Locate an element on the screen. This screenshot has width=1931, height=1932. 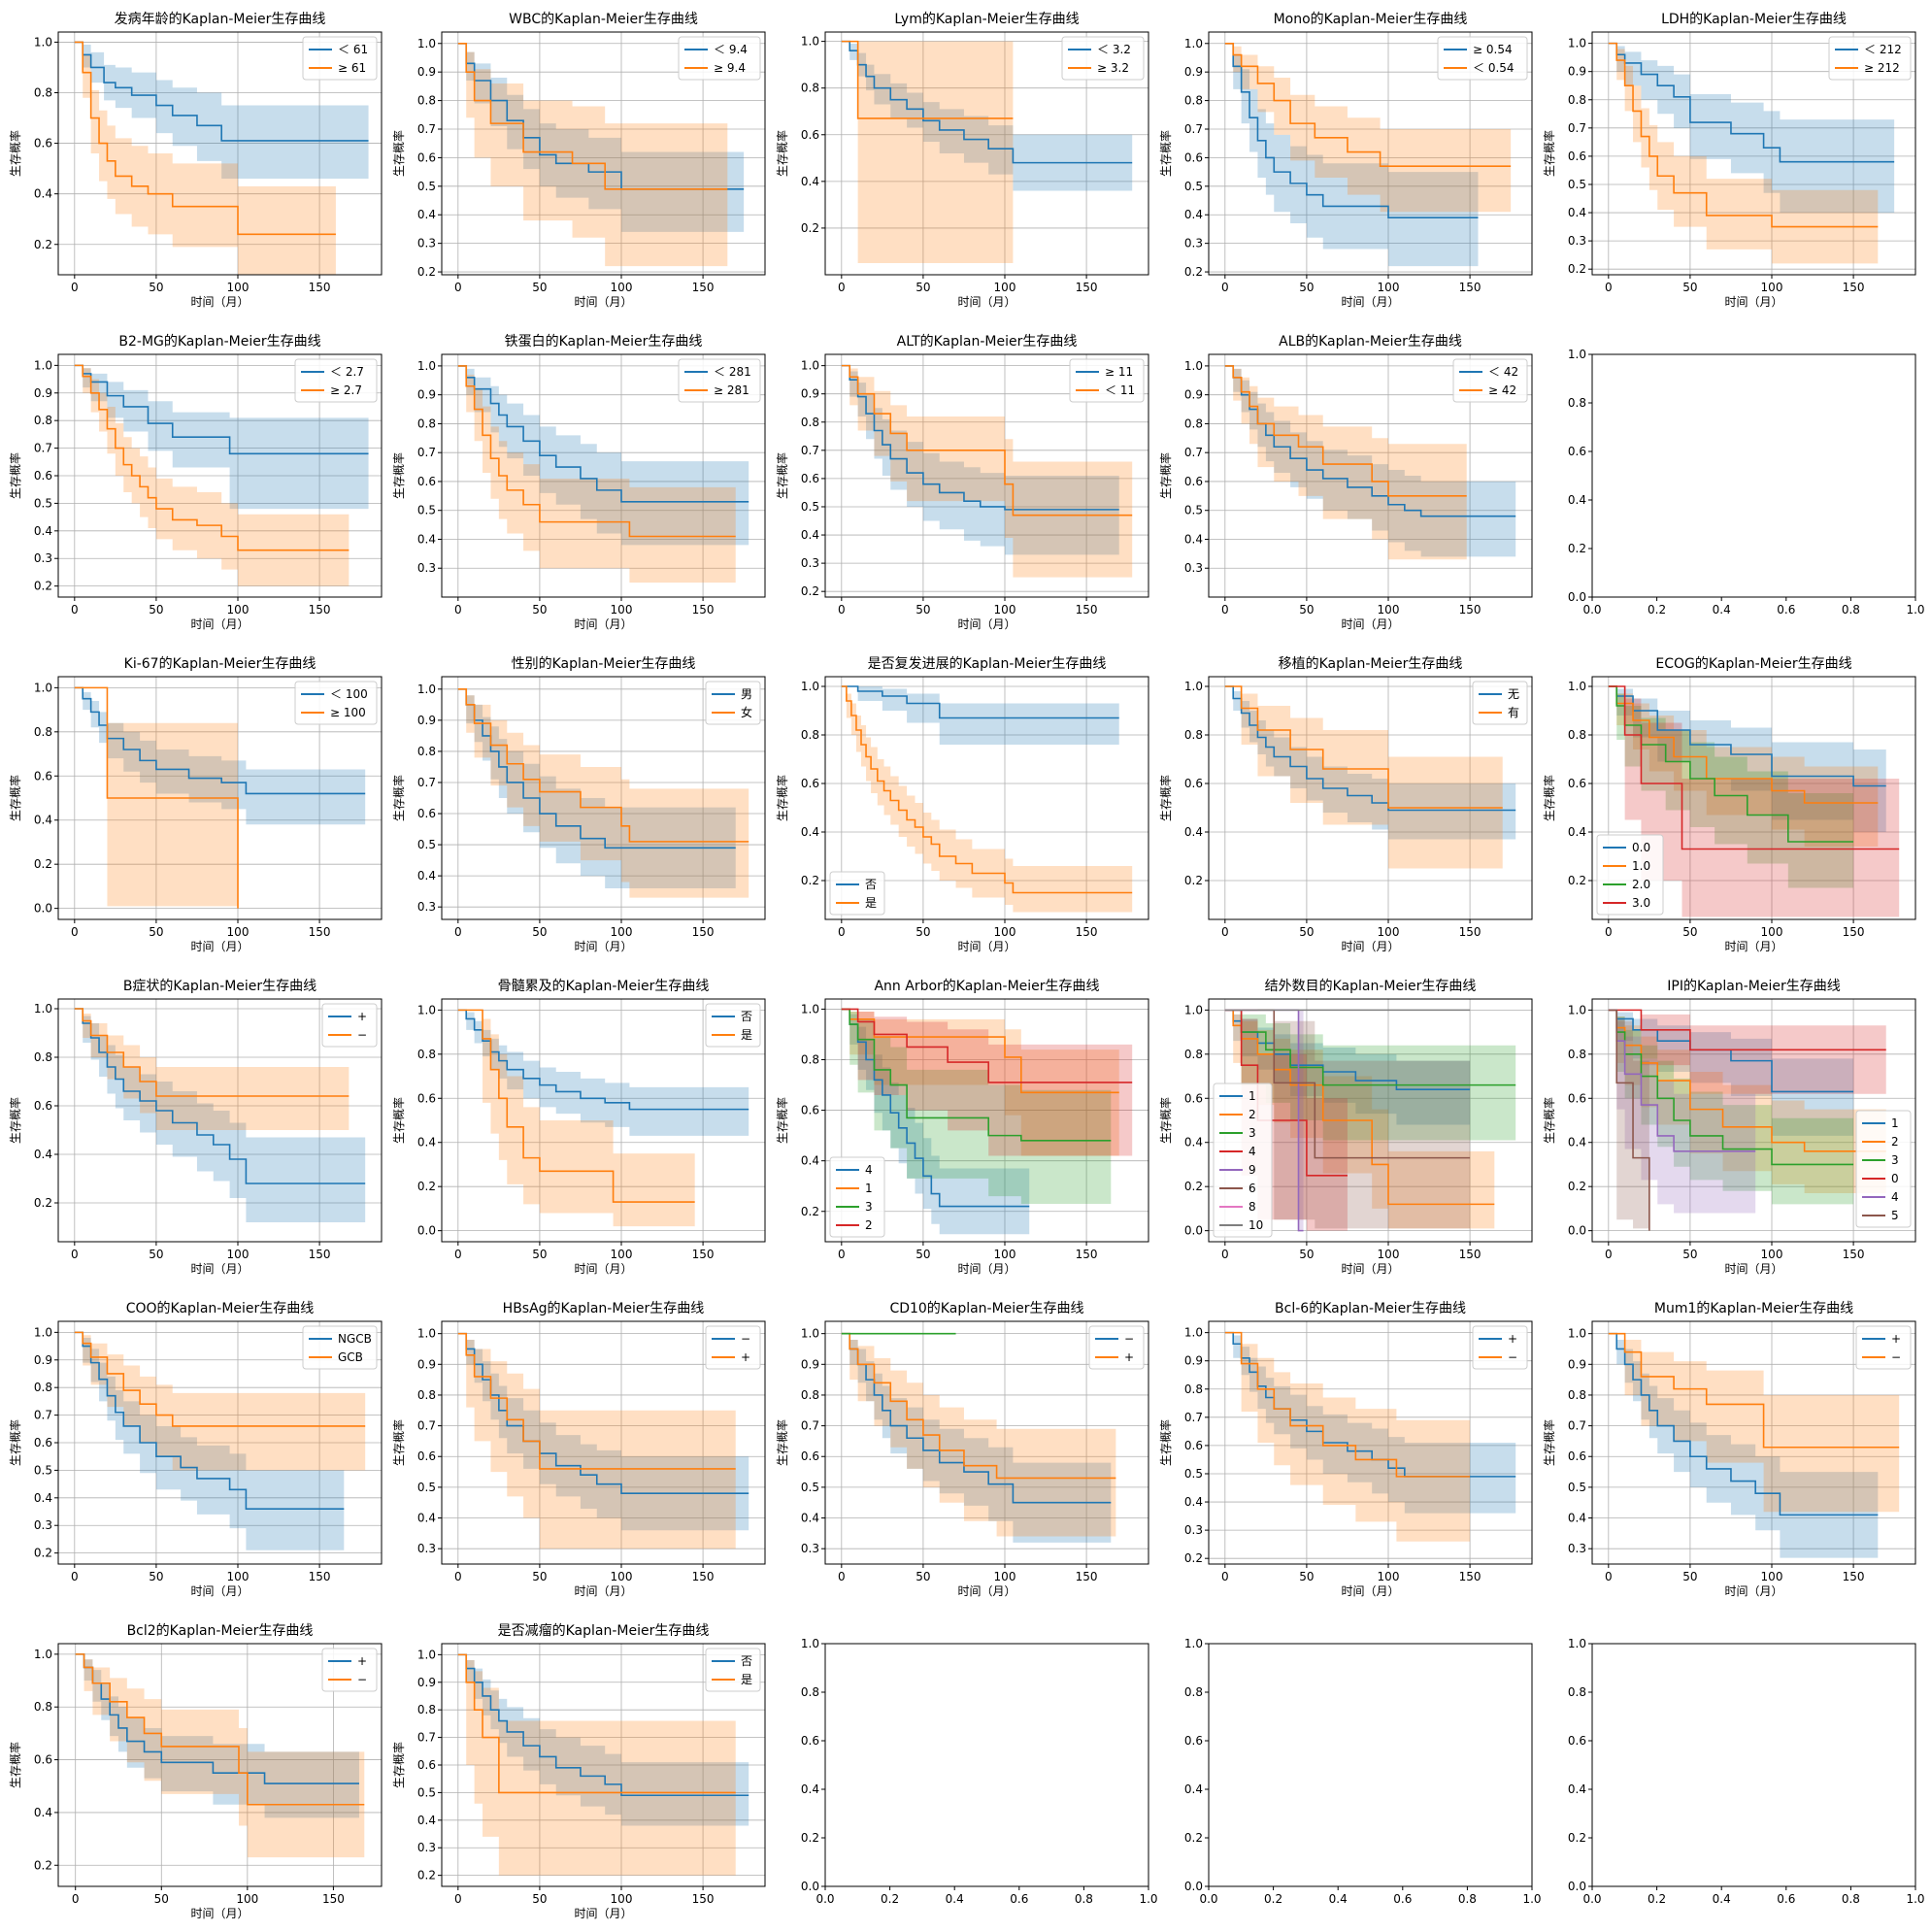
subplot-title: Lym的Kaplan-Meier生存曲线 is located at coordinates (987, 20).